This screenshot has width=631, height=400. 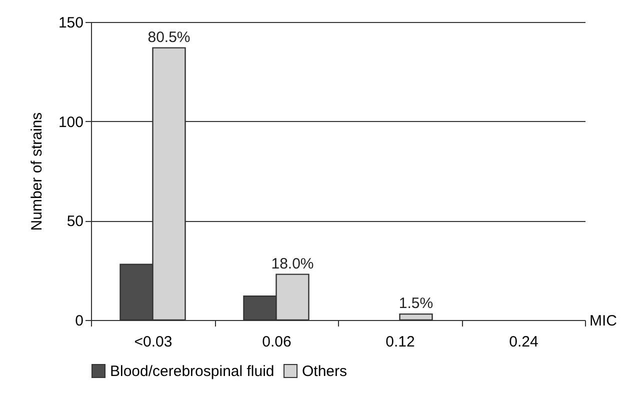 What do you see at coordinates (153, 342) in the screenshot?
I see `x-tick-label: <0.03` at bounding box center [153, 342].